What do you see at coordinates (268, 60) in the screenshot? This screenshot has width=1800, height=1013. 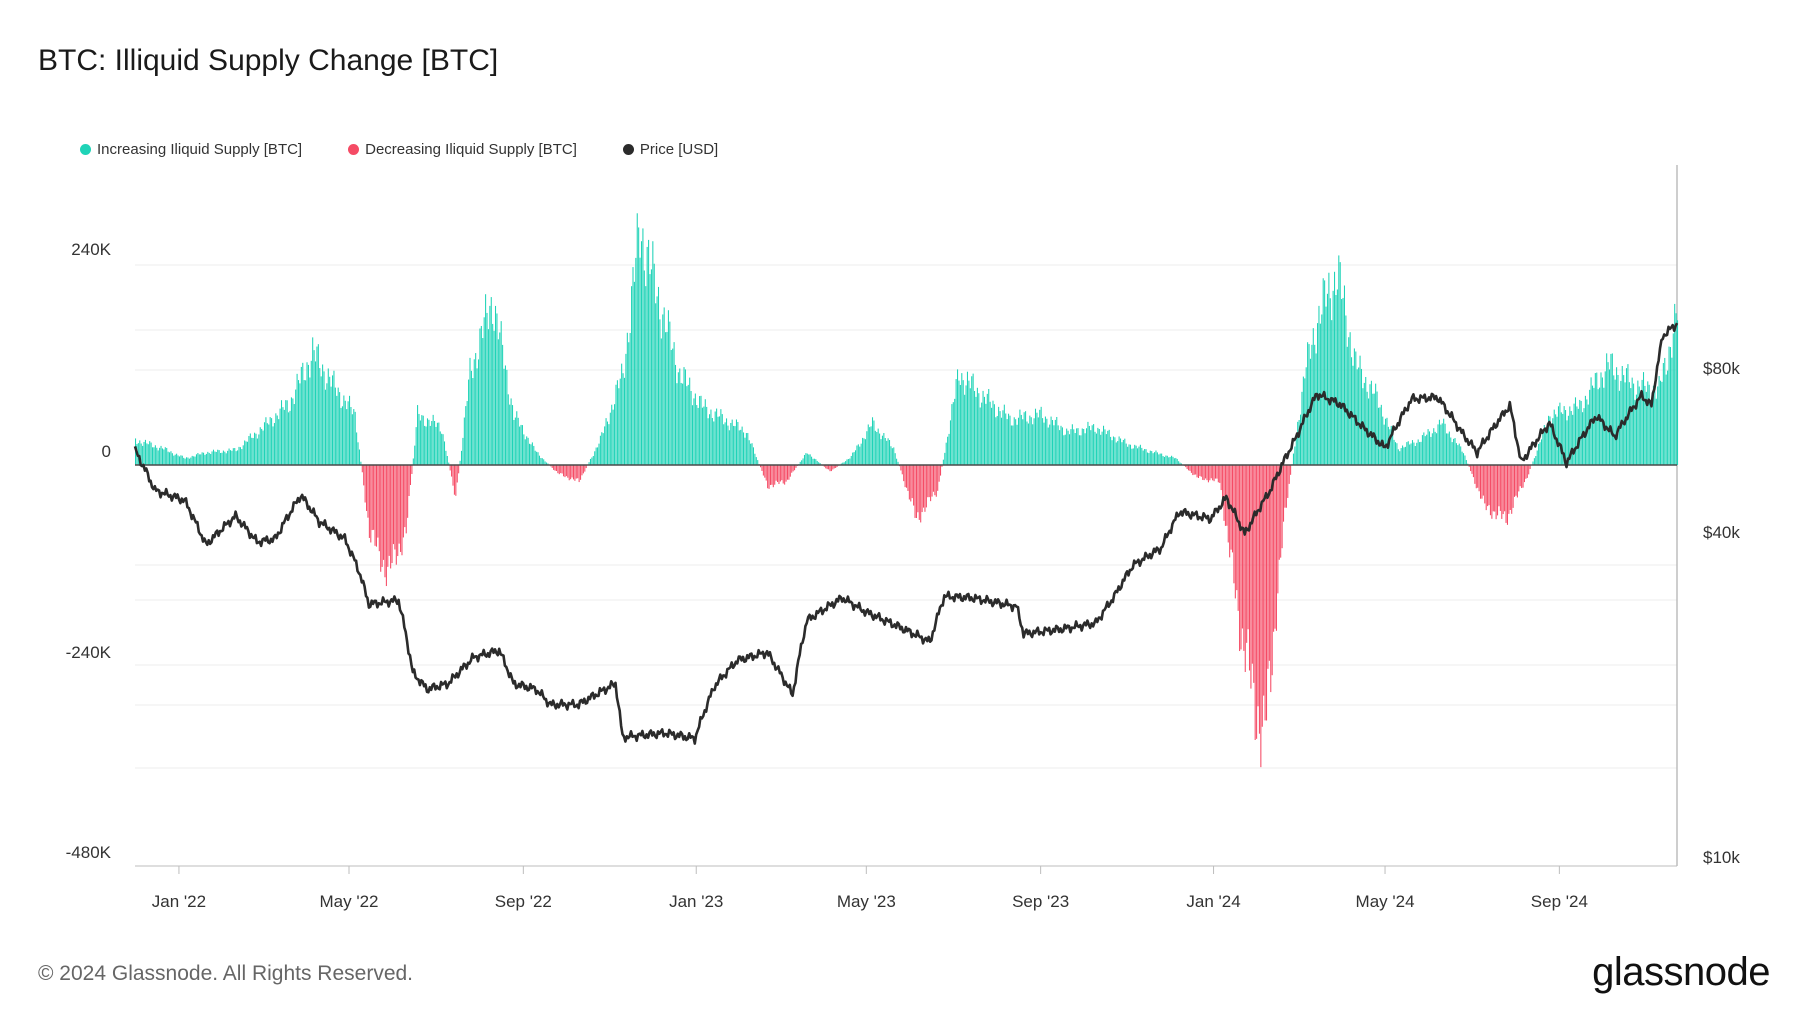 I see `chart-title: BTC: Illiquid Supply Change [BTC]` at bounding box center [268, 60].